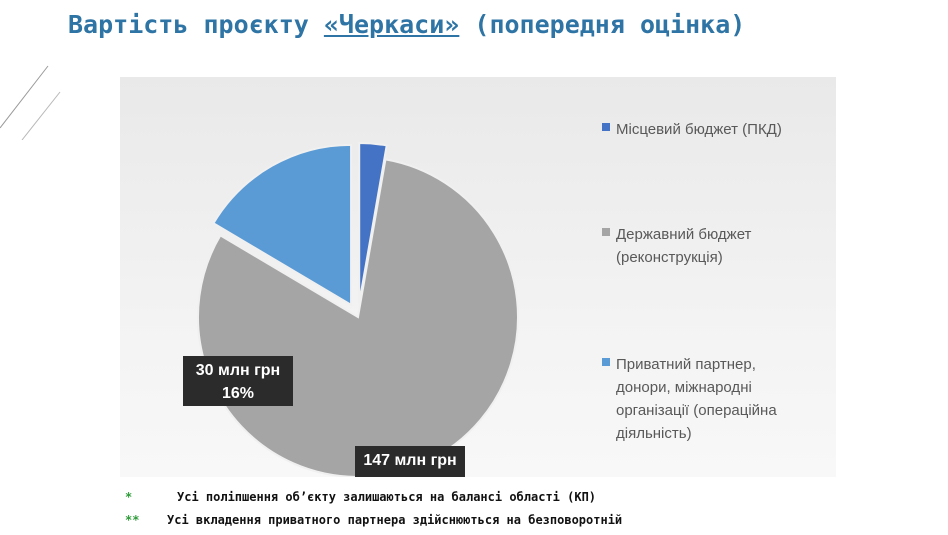  What do you see at coordinates (391, 24) in the screenshot?
I see `title-link-cherkasy: «Черкаси»` at bounding box center [391, 24].